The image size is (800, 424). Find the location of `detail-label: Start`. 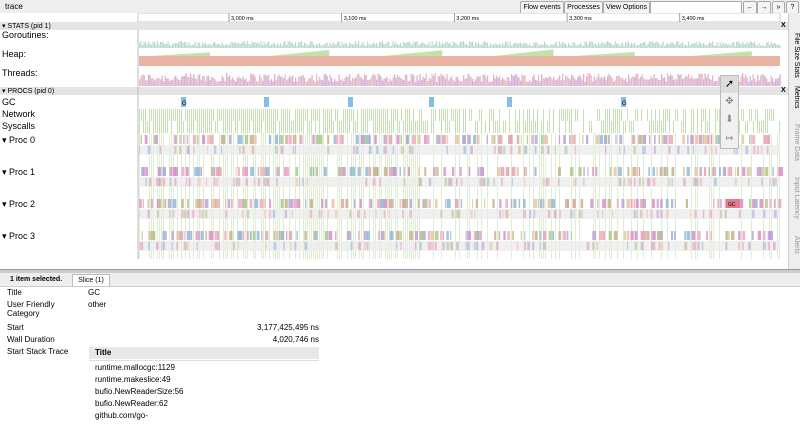

detail-label: Start is located at coordinates (15, 327).